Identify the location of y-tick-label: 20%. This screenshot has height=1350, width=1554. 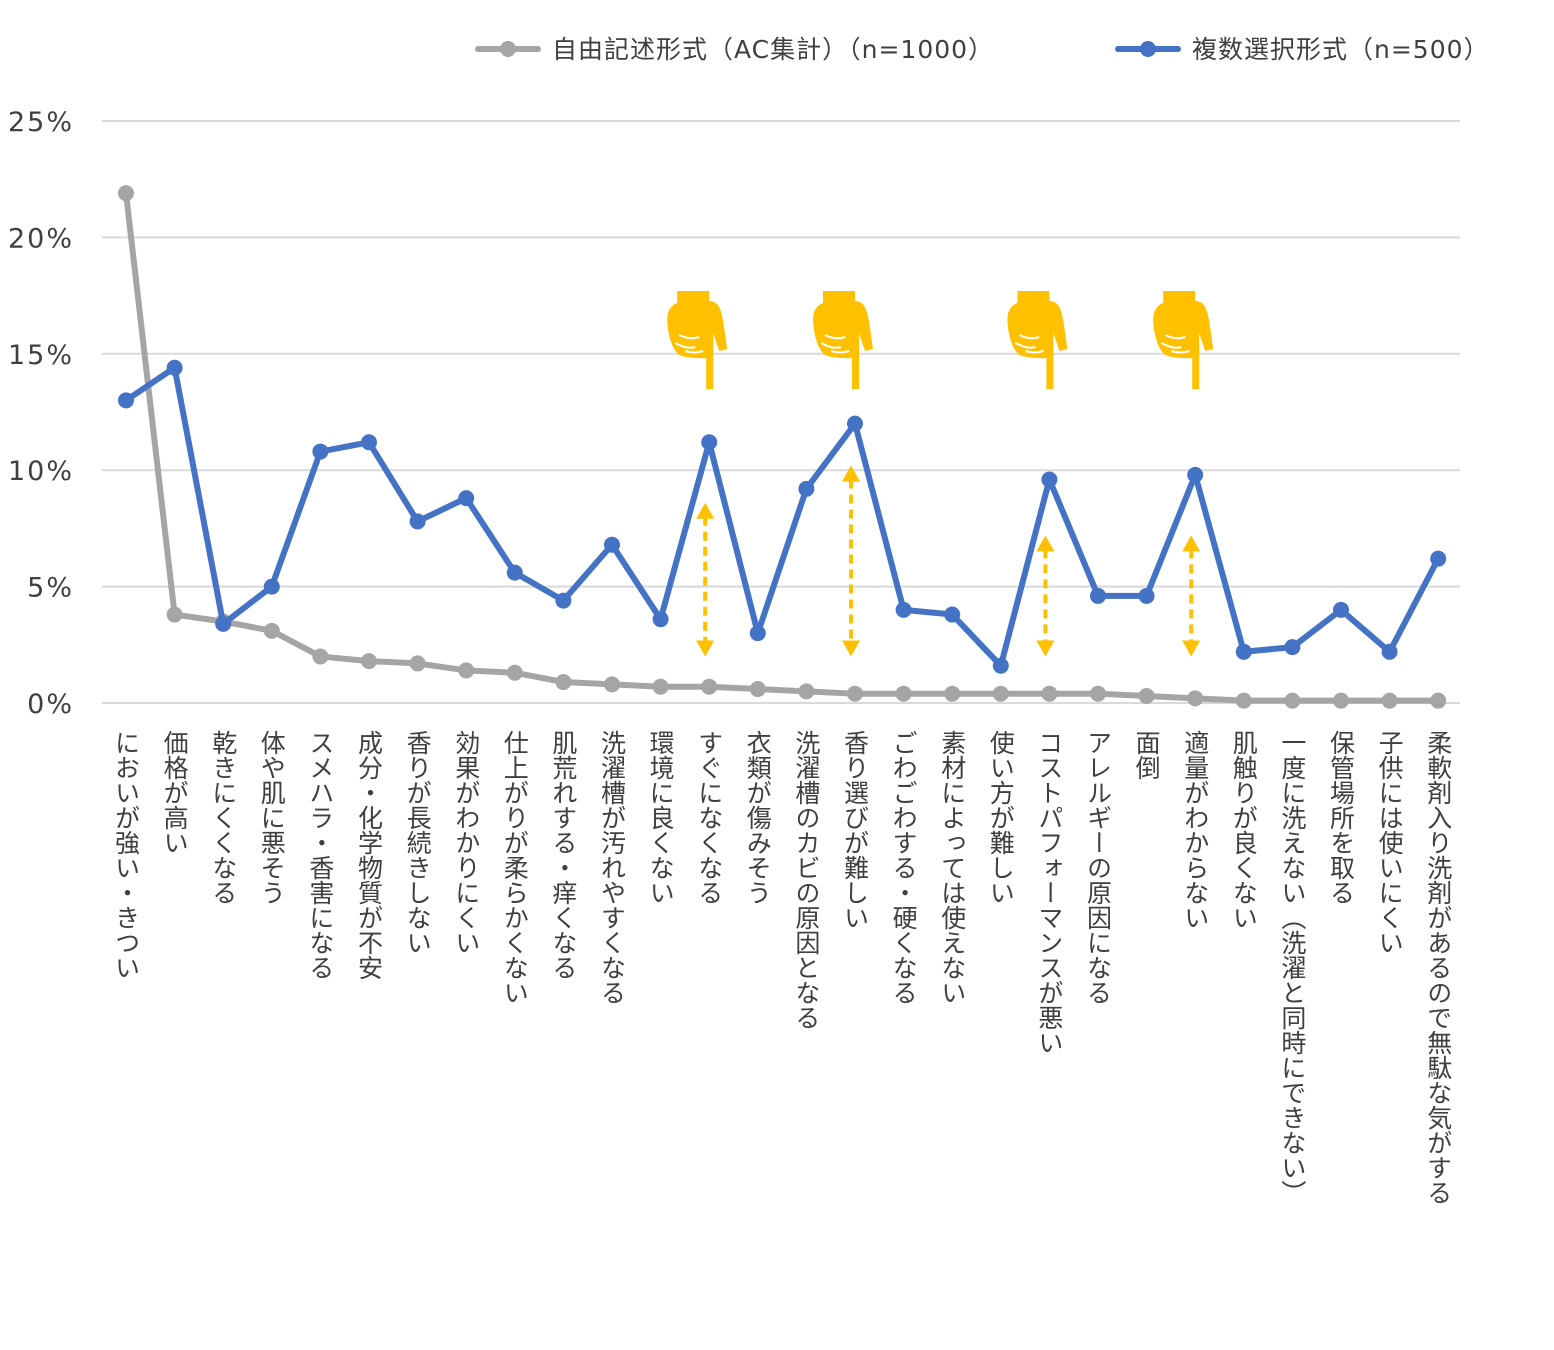
(41, 238).